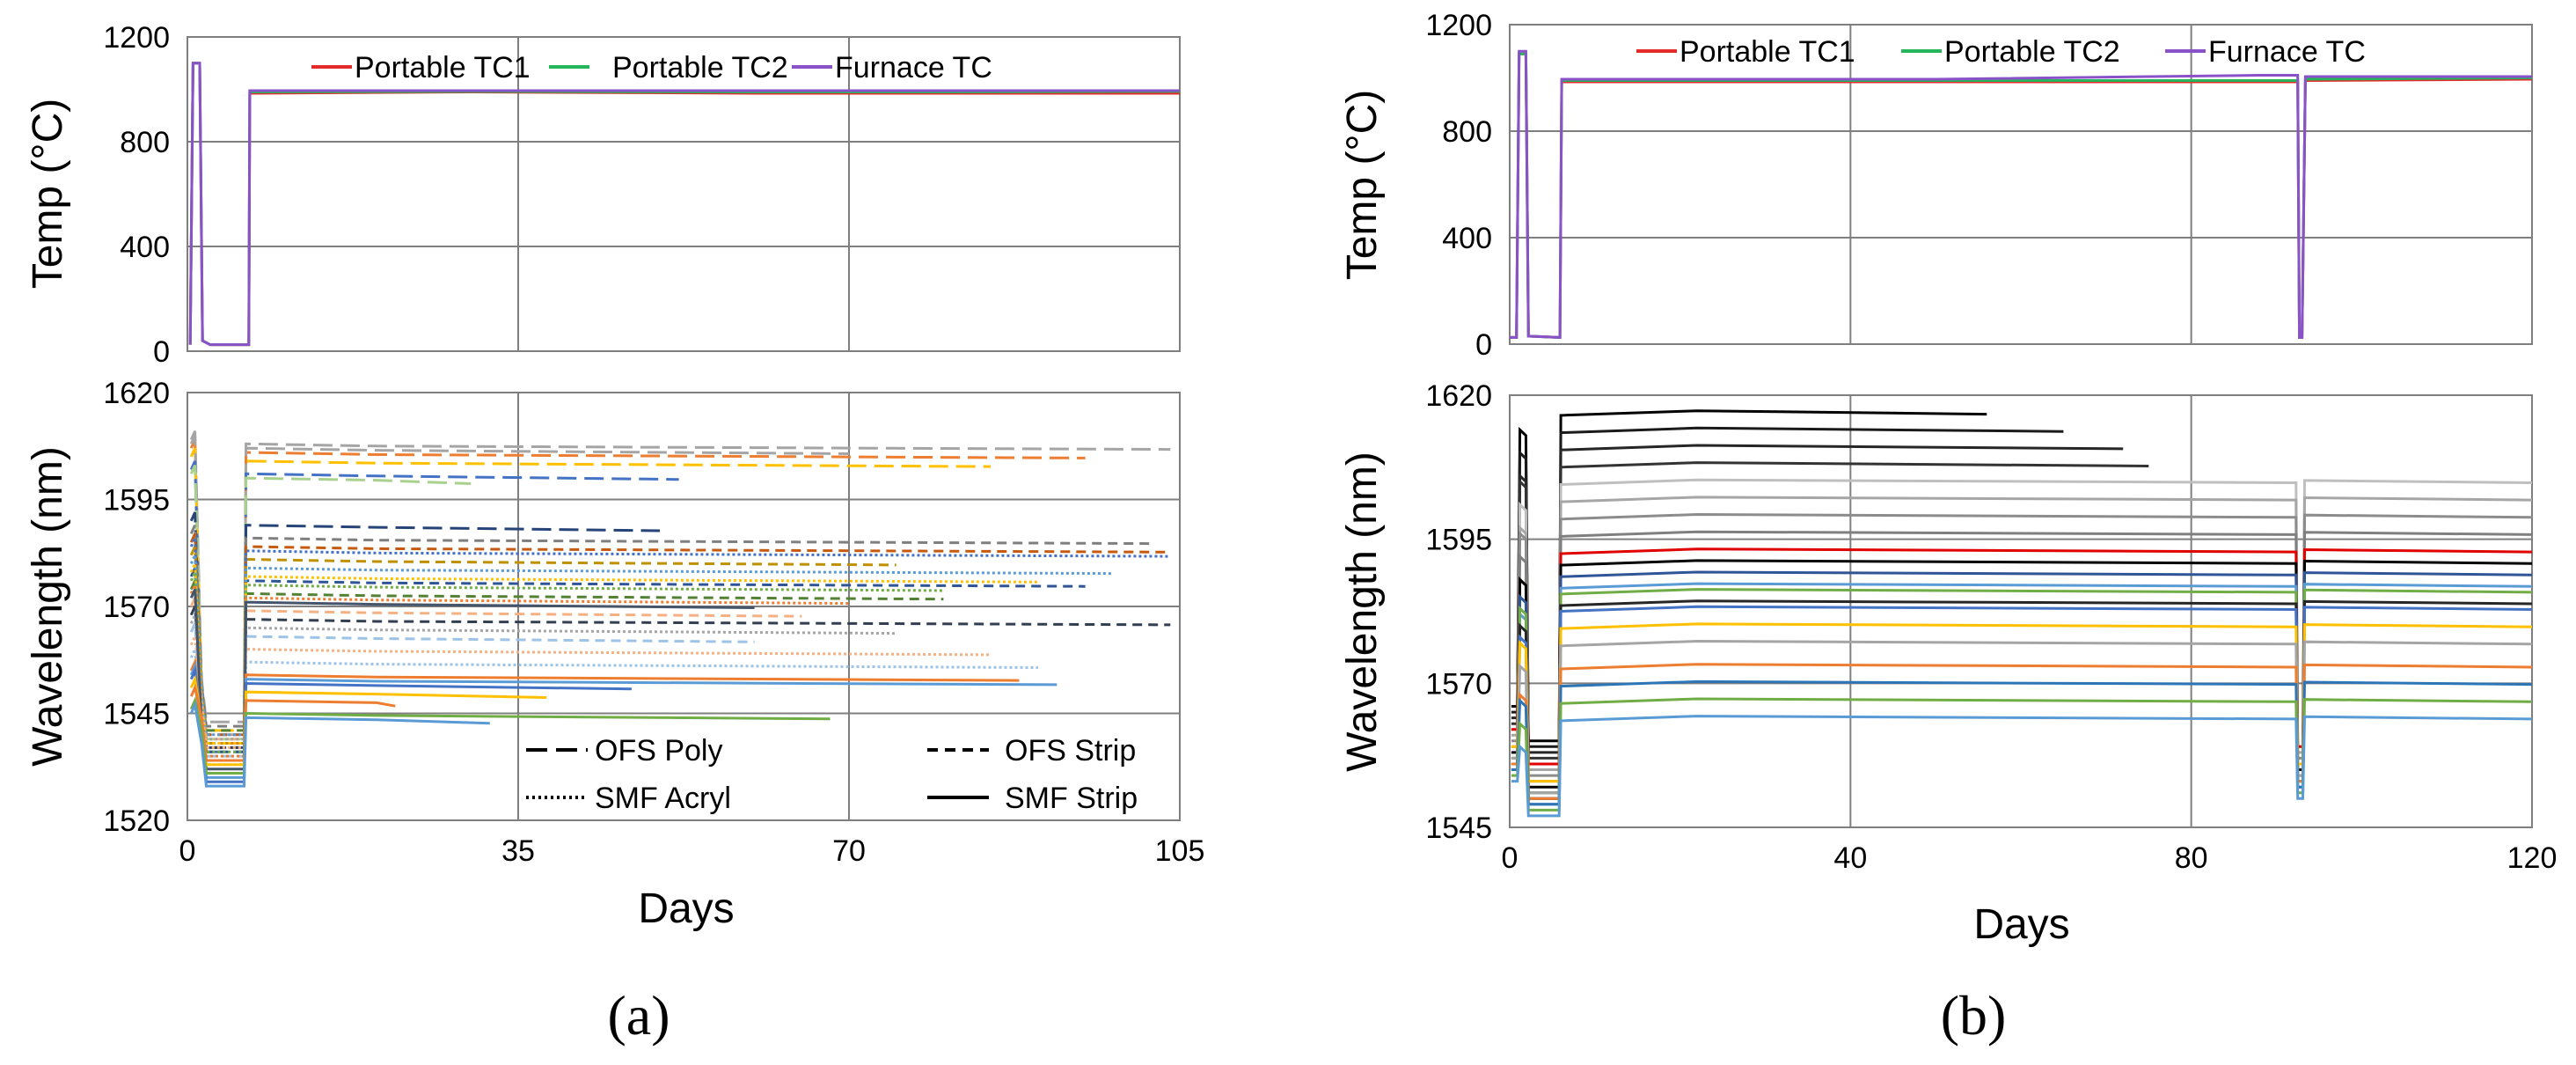  Describe the element at coordinates (849, 851) in the screenshot. I see `x-tick-label: 70` at that location.